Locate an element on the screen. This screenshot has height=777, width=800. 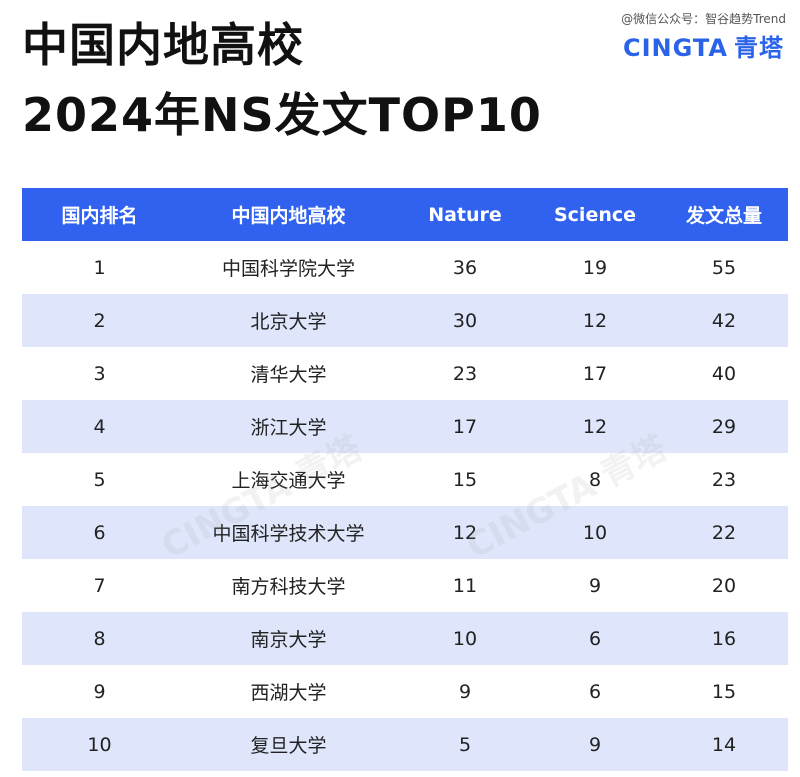
column-header-nature: Nature is located at coordinates (465, 214).